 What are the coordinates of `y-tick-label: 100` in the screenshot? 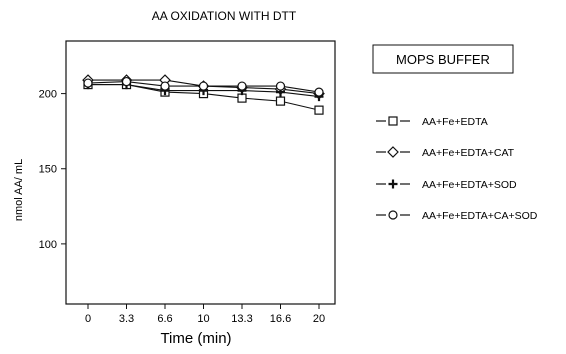 It's located at (48, 245).